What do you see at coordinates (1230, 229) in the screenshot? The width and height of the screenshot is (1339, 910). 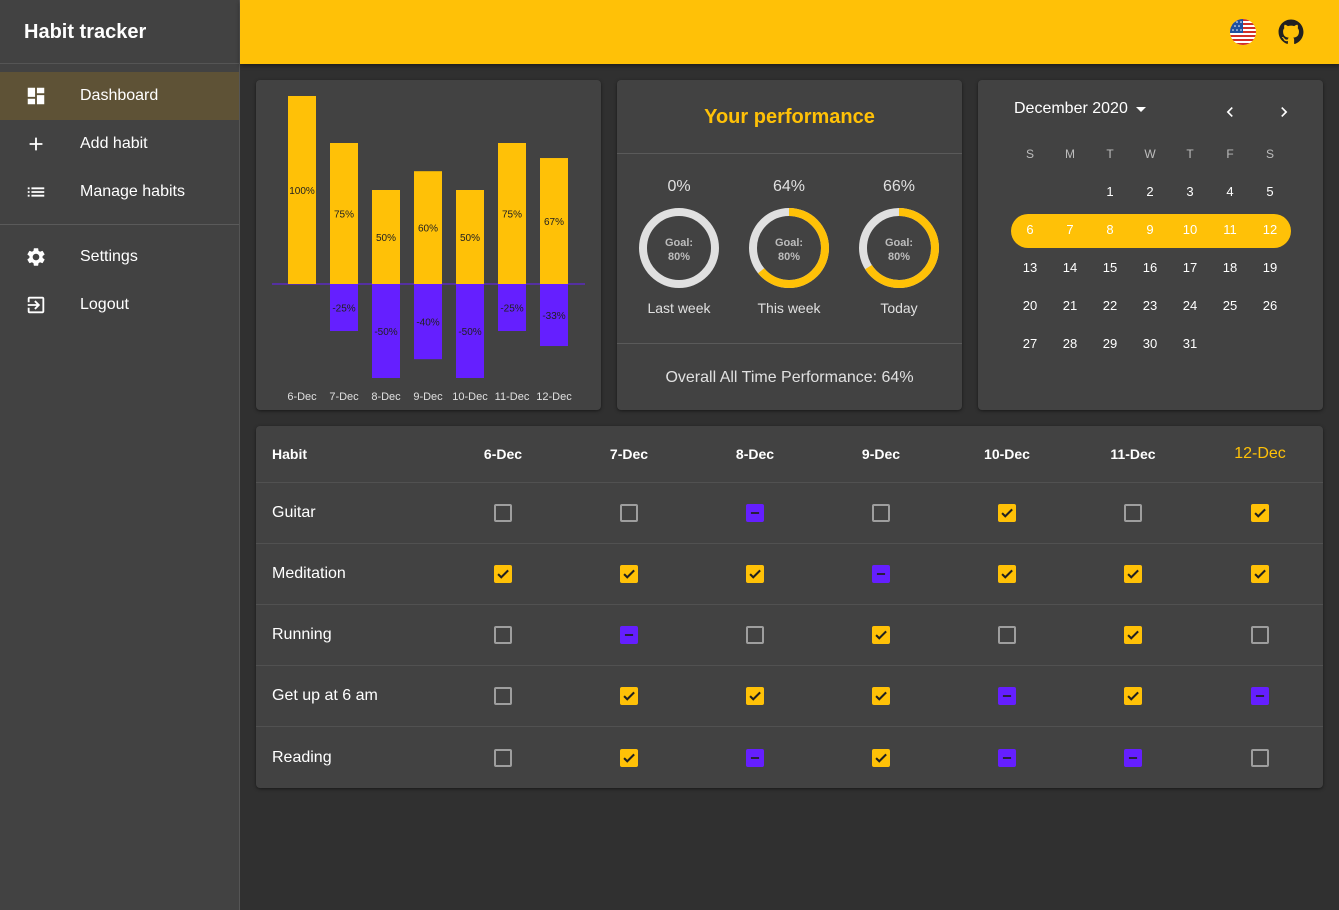 I see `calendar-day: 11` at bounding box center [1230, 229].